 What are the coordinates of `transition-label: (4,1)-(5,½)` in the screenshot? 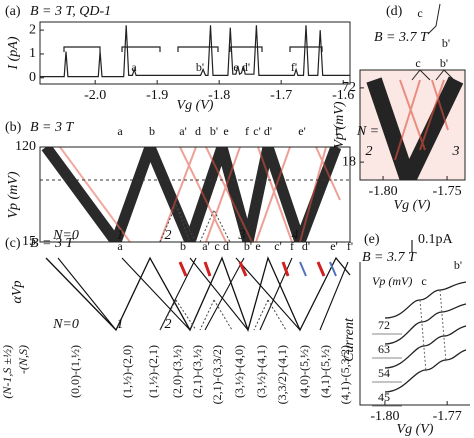 It's located at (325, 371).